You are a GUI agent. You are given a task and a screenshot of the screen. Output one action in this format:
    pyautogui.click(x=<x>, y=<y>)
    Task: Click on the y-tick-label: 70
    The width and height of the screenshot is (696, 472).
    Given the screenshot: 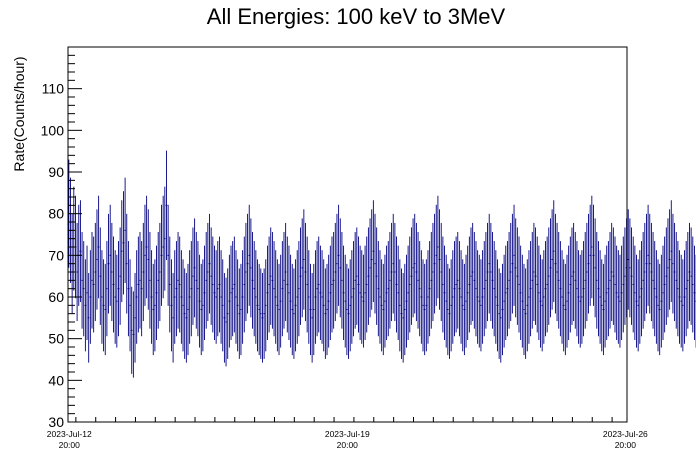 What is the action you would take?
    pyautogui.click(x=56, y=255)
    